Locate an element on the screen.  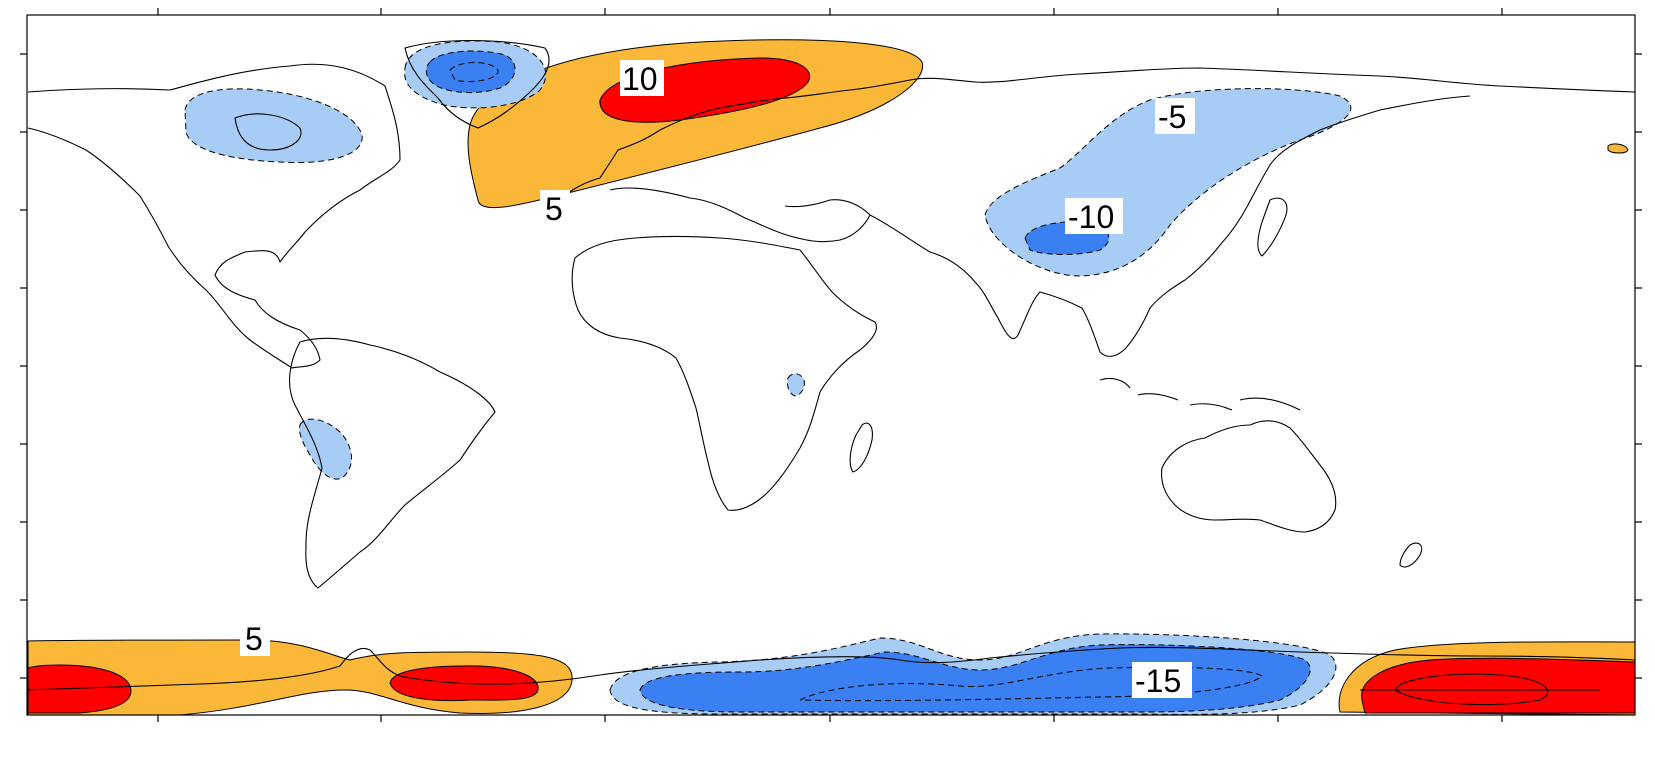
label-south-5: 5 is located at coordinates (254, 639).